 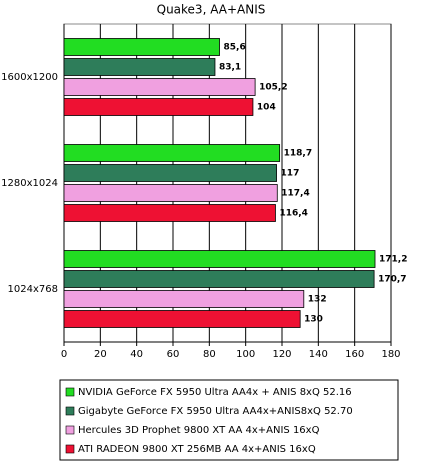 I want to click on value-label: 171,2, so click(x=393, y=260).